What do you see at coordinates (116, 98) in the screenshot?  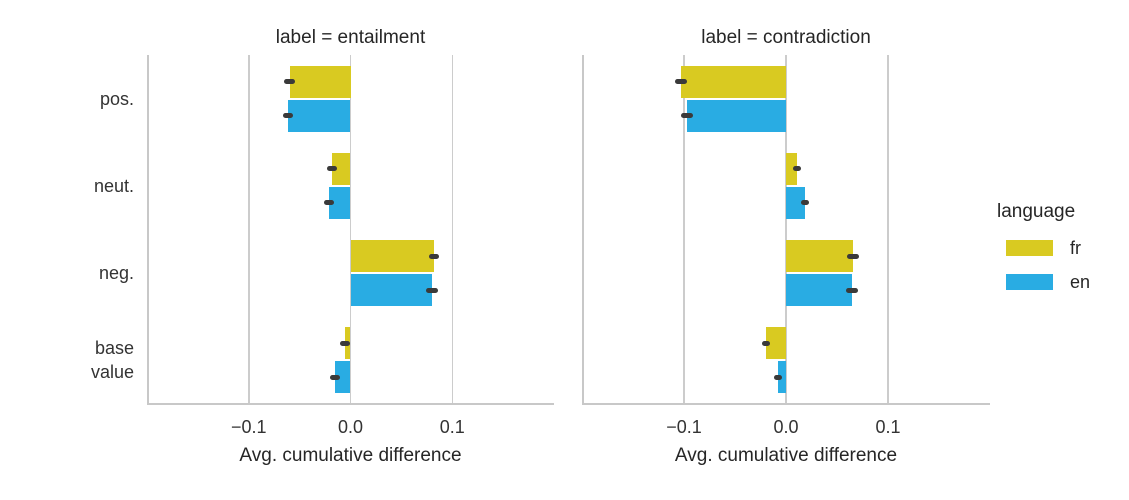 I see `y-tick-label-pos: pos.` at bounding box center [116, 98].